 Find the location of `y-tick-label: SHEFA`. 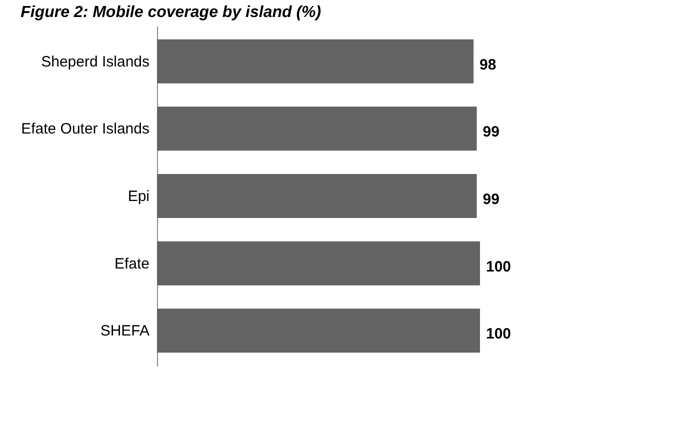

y-tick-label: SHEFA is located at coordinates (125, 331).